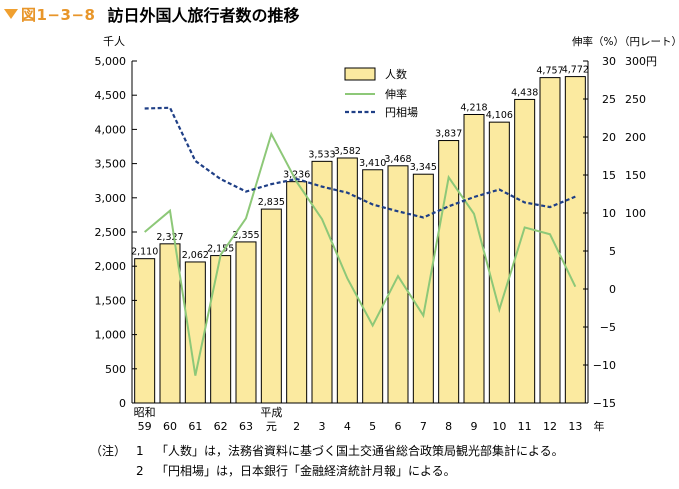  I want to click on bar-value-label: 2,062, so click(195, 255).